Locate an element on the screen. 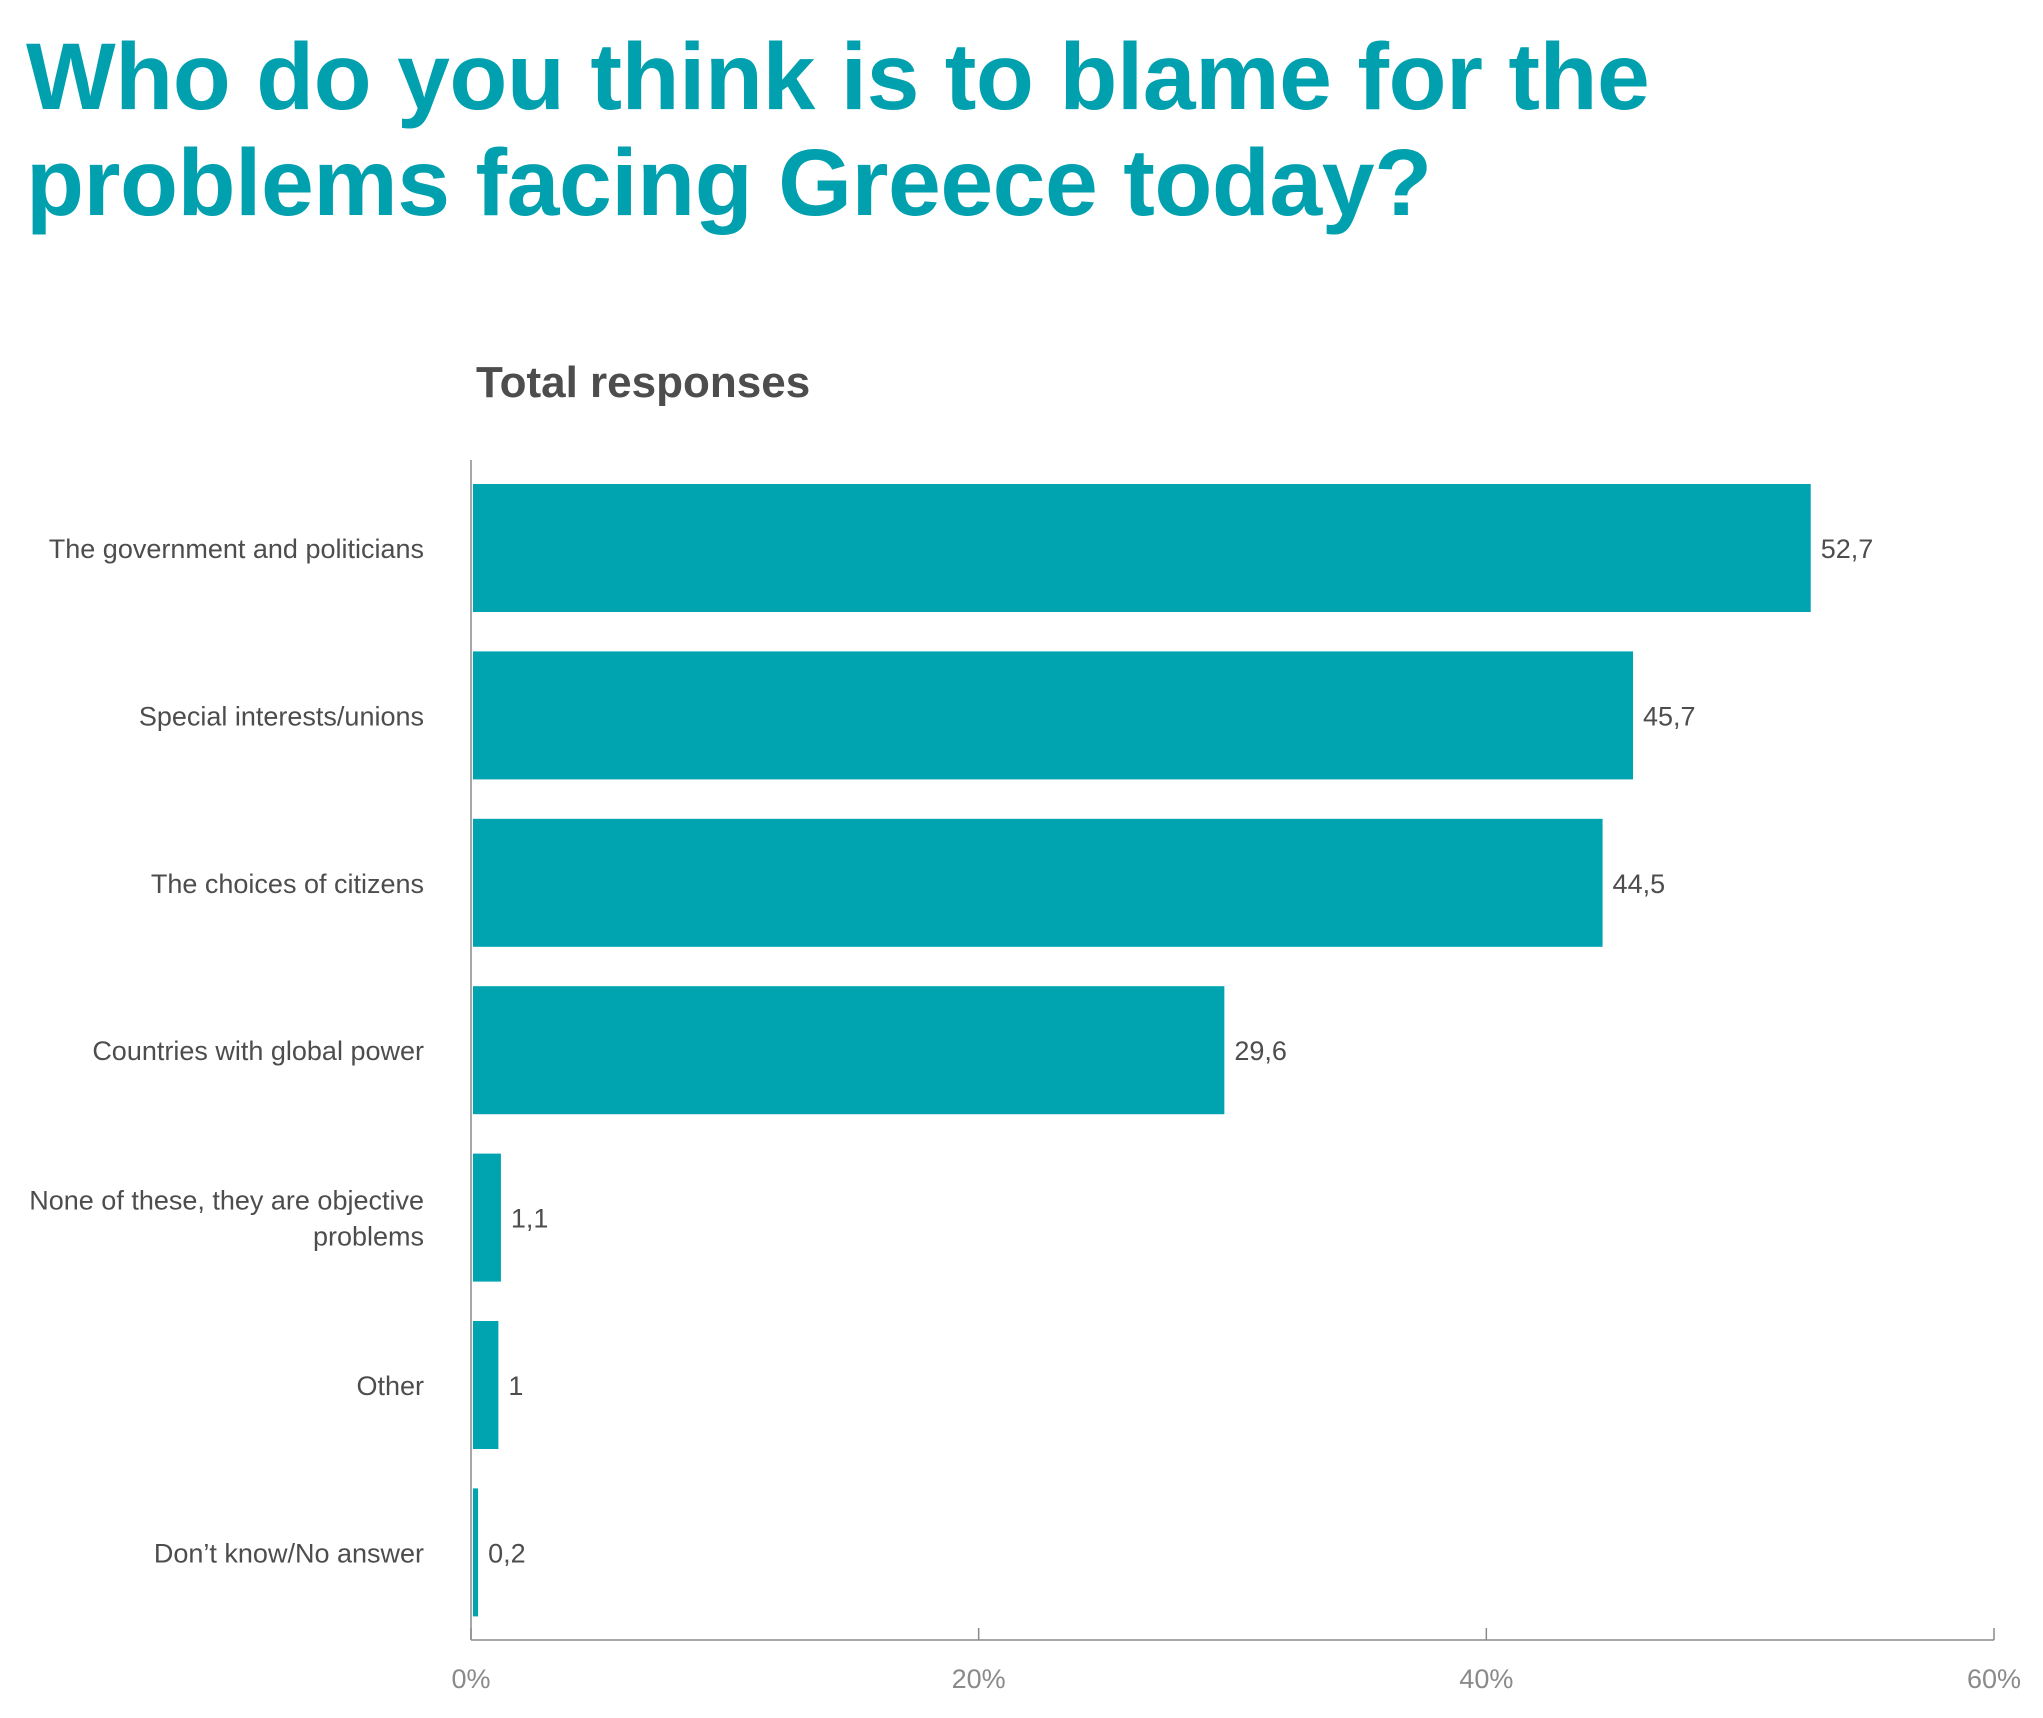 The image size is (2043, 1718). value-label-4: 1,1 is located at coordinates (530, 1219).